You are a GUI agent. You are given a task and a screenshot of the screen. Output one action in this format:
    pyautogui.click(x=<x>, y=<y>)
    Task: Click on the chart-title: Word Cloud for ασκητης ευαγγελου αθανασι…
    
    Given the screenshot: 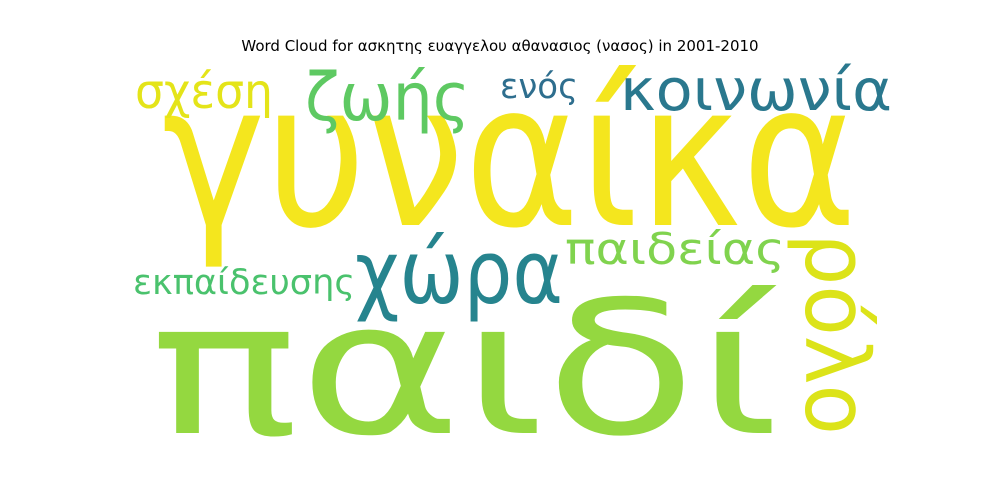 What is the action you would take?
    pyautogui.click(x=500, y=46)
    